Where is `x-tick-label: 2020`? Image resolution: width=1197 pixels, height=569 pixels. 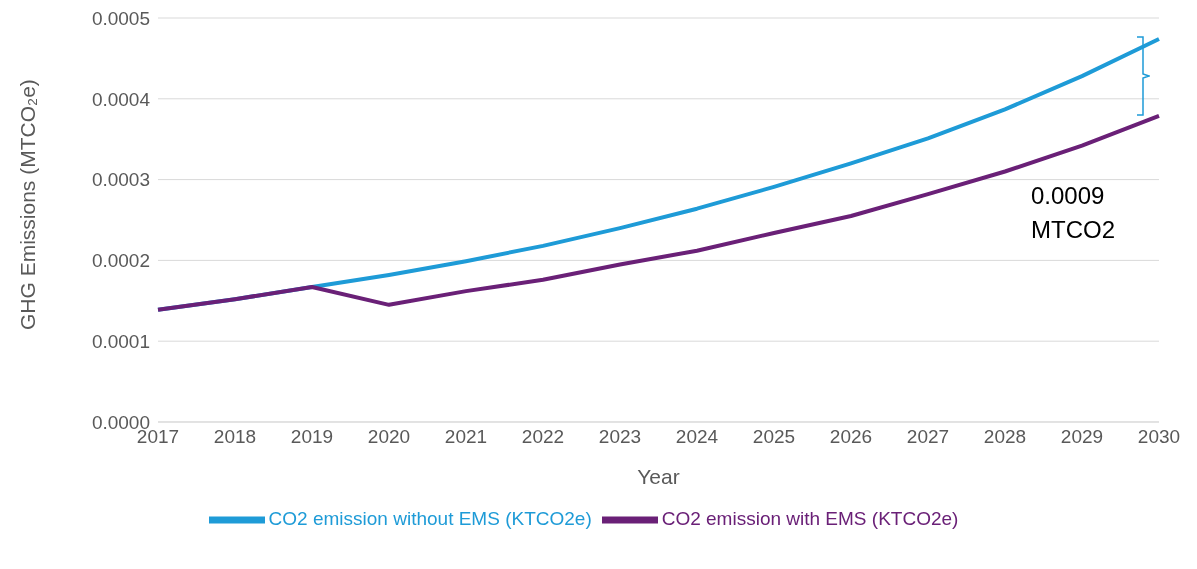
x-tick-label: 2020 is located at coordinates (389, 437).